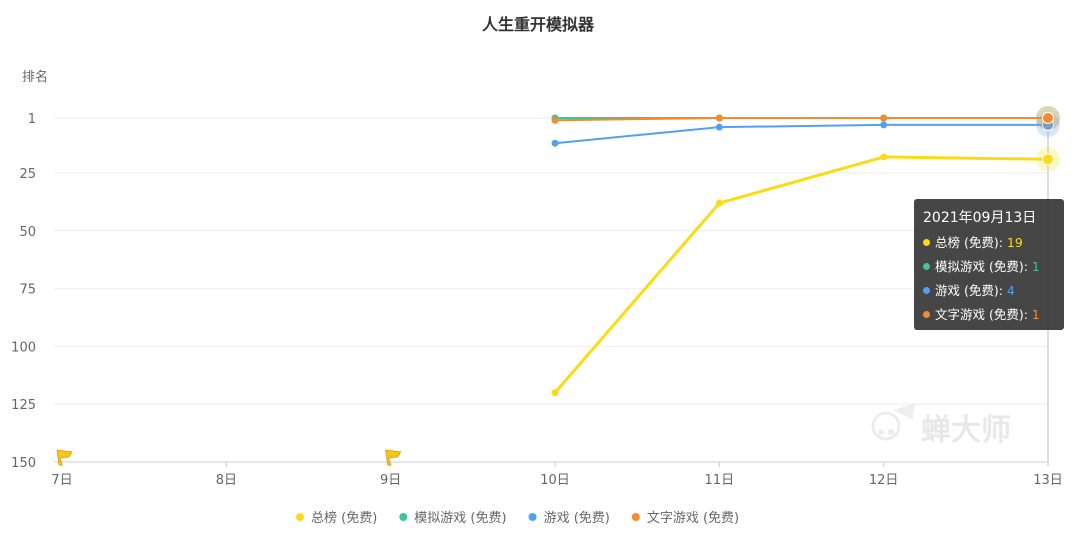  Describe the element at coordinates (538, 24) in the screenshot. I see `chart-title: 人生重开模拟器` at that location.